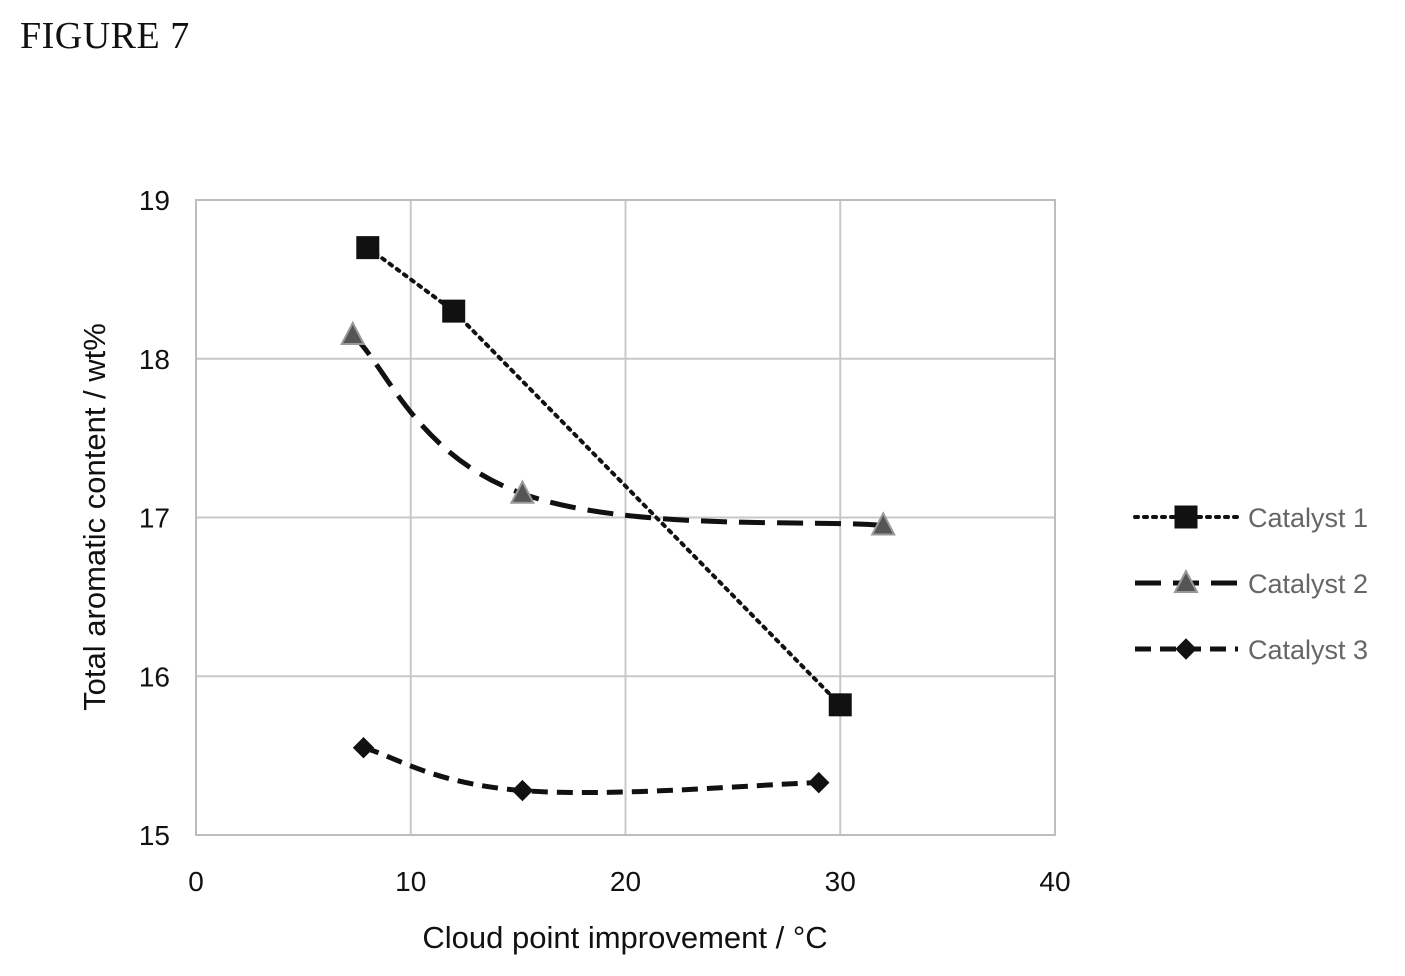 This screenshot has width=1405, height=976. I want to click on x-axis-title: Cloud point improvement / °C, so click(624, 937).